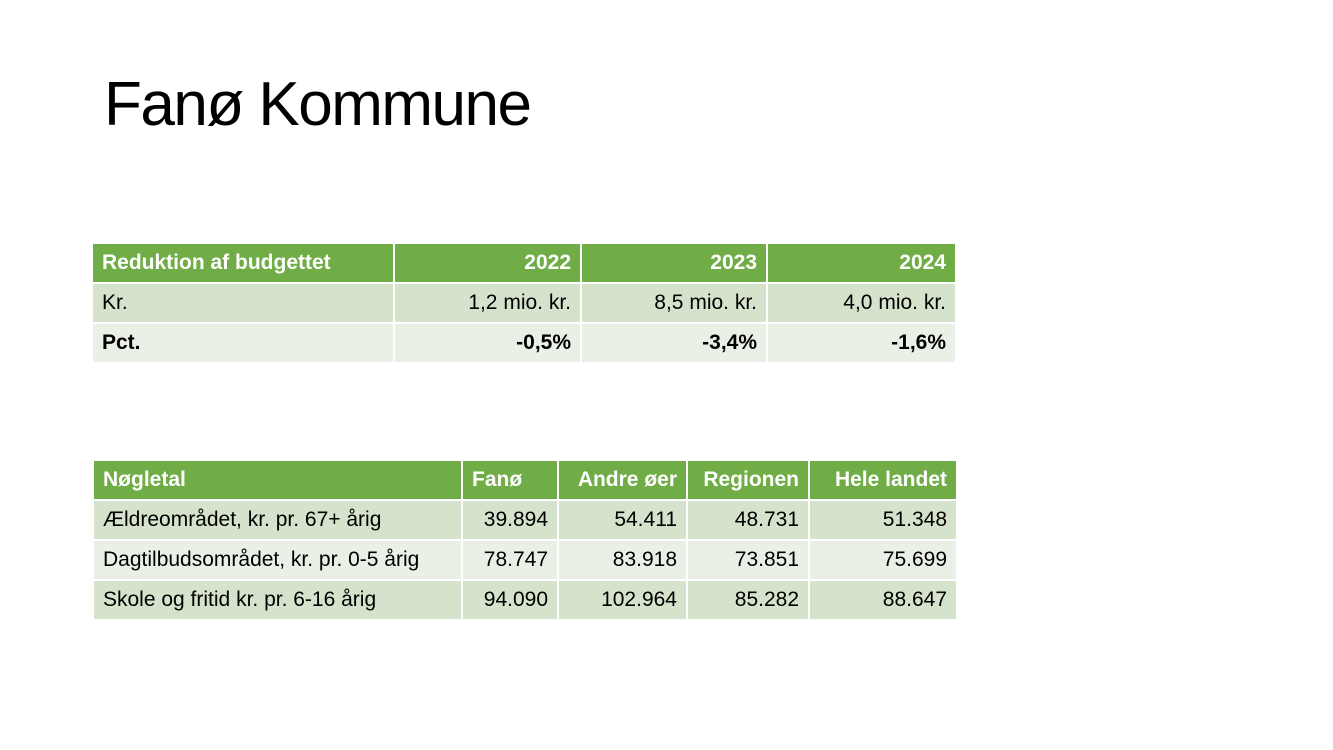 Image resolution: width=1333 pixels, height=750 pixels. Describe the element at coordinates (277, 480) in the screenshot. I see `header-cell: Nøgletal` at that location.